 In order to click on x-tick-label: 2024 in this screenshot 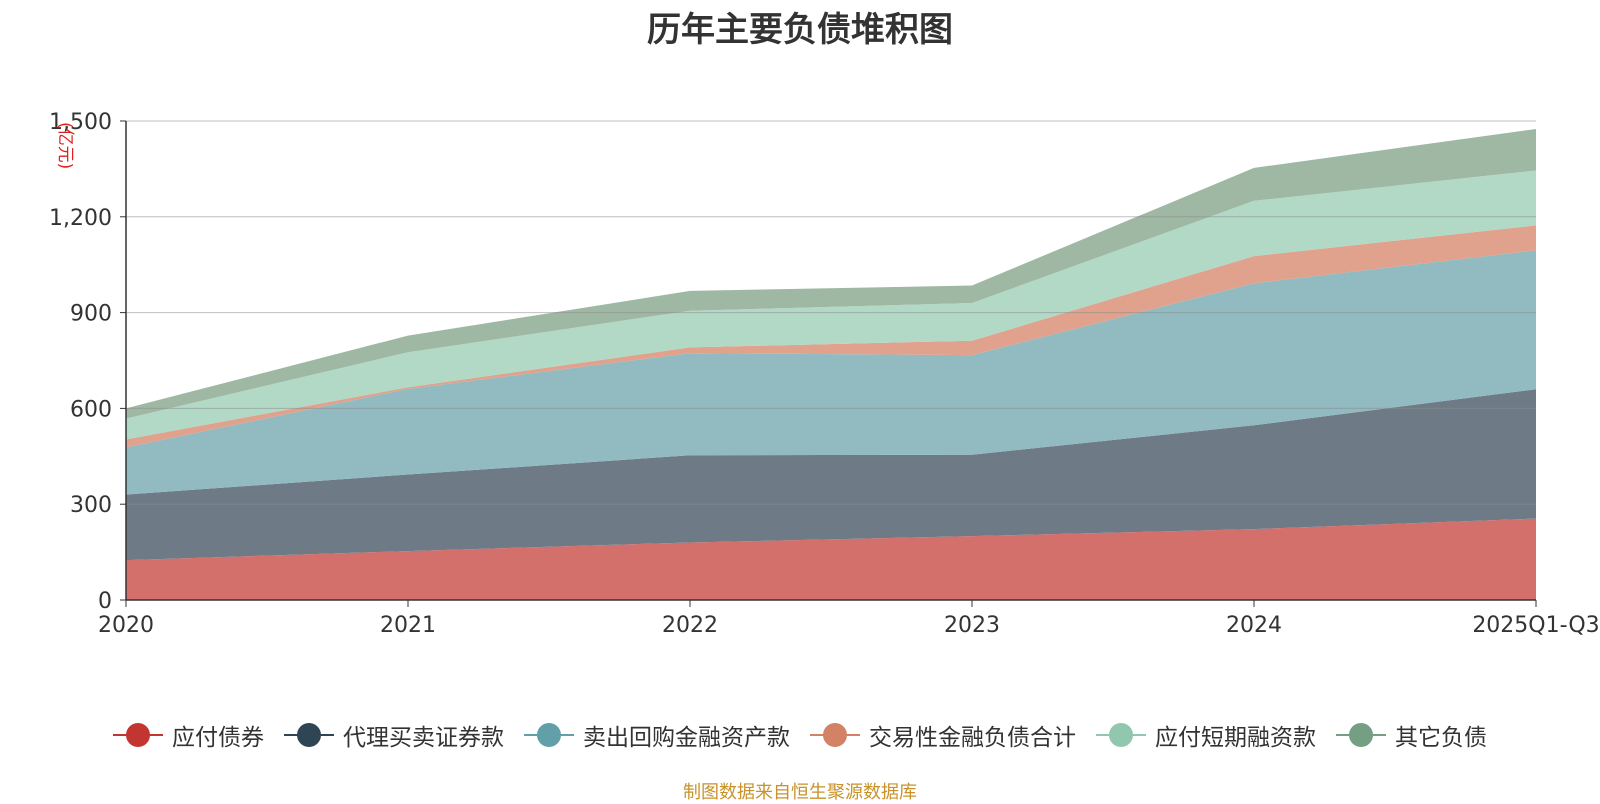, I will do `click(1254, 625)`.